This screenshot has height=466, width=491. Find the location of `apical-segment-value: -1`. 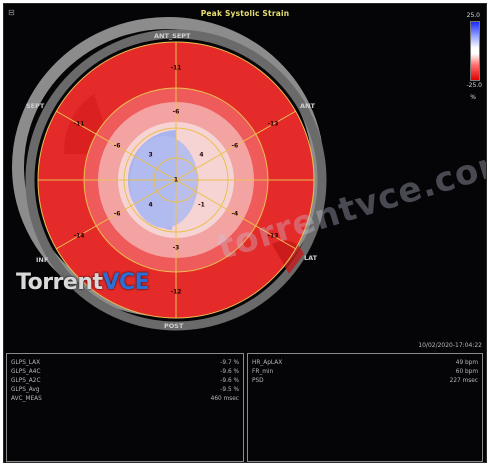

apical-segment-value: -1 is located at coordinates (201, 205).